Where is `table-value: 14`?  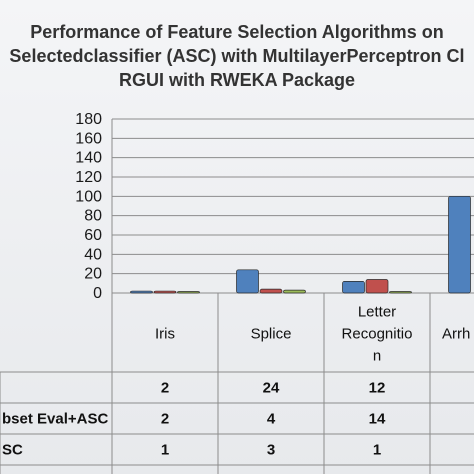 table-value: 14 is located at coordinates (377, 419).